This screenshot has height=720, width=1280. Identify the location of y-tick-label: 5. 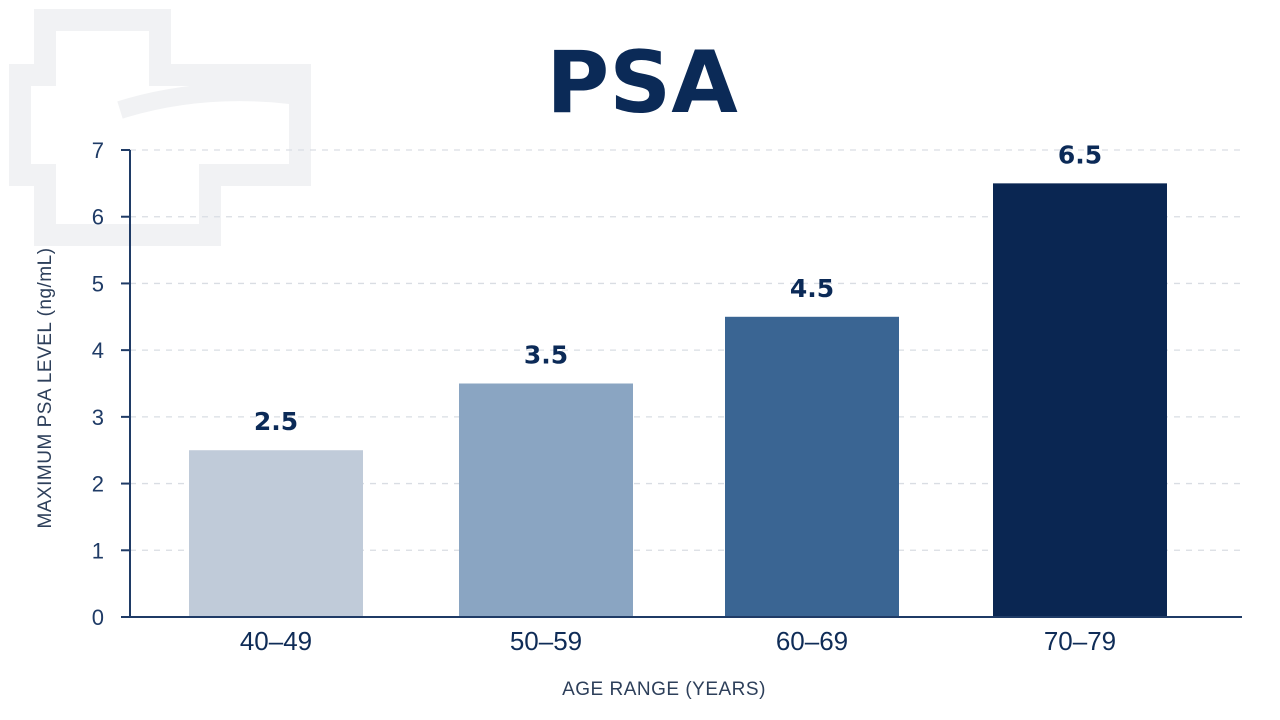
(98, 283).